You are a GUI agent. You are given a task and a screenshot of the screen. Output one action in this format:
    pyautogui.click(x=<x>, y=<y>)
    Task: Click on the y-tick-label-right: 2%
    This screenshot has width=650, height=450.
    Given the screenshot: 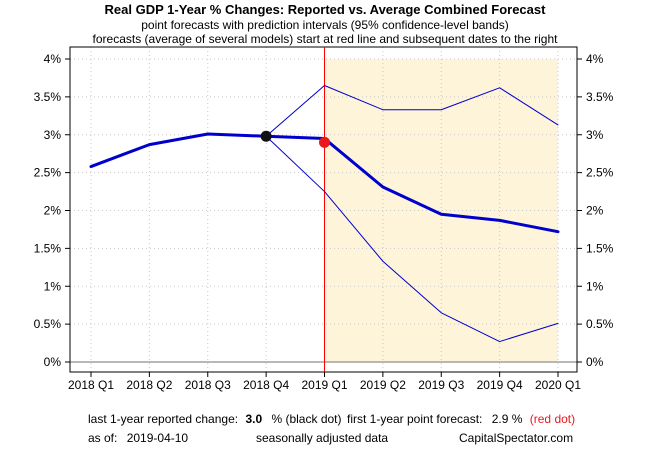 What is the action you would take?
    pyautogui.click(x=595, y=211)
    